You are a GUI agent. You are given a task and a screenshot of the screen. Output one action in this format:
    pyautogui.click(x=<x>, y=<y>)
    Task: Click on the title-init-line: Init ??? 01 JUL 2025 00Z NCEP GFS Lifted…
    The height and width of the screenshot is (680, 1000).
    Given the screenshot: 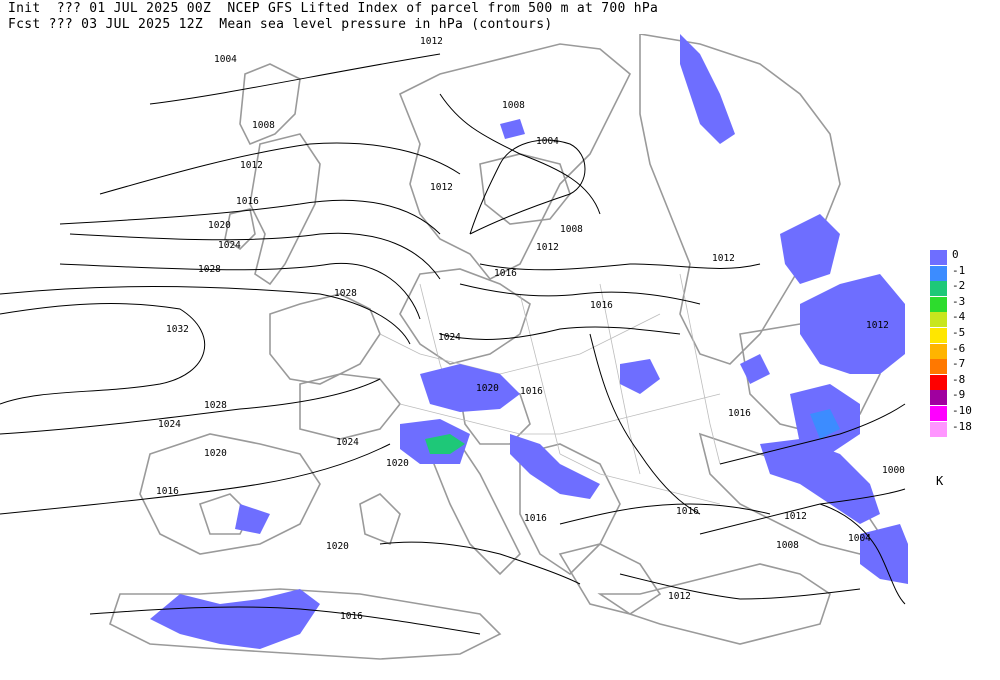 What is the action you would take?
    pyautogui.click(x=333, y=8)
    